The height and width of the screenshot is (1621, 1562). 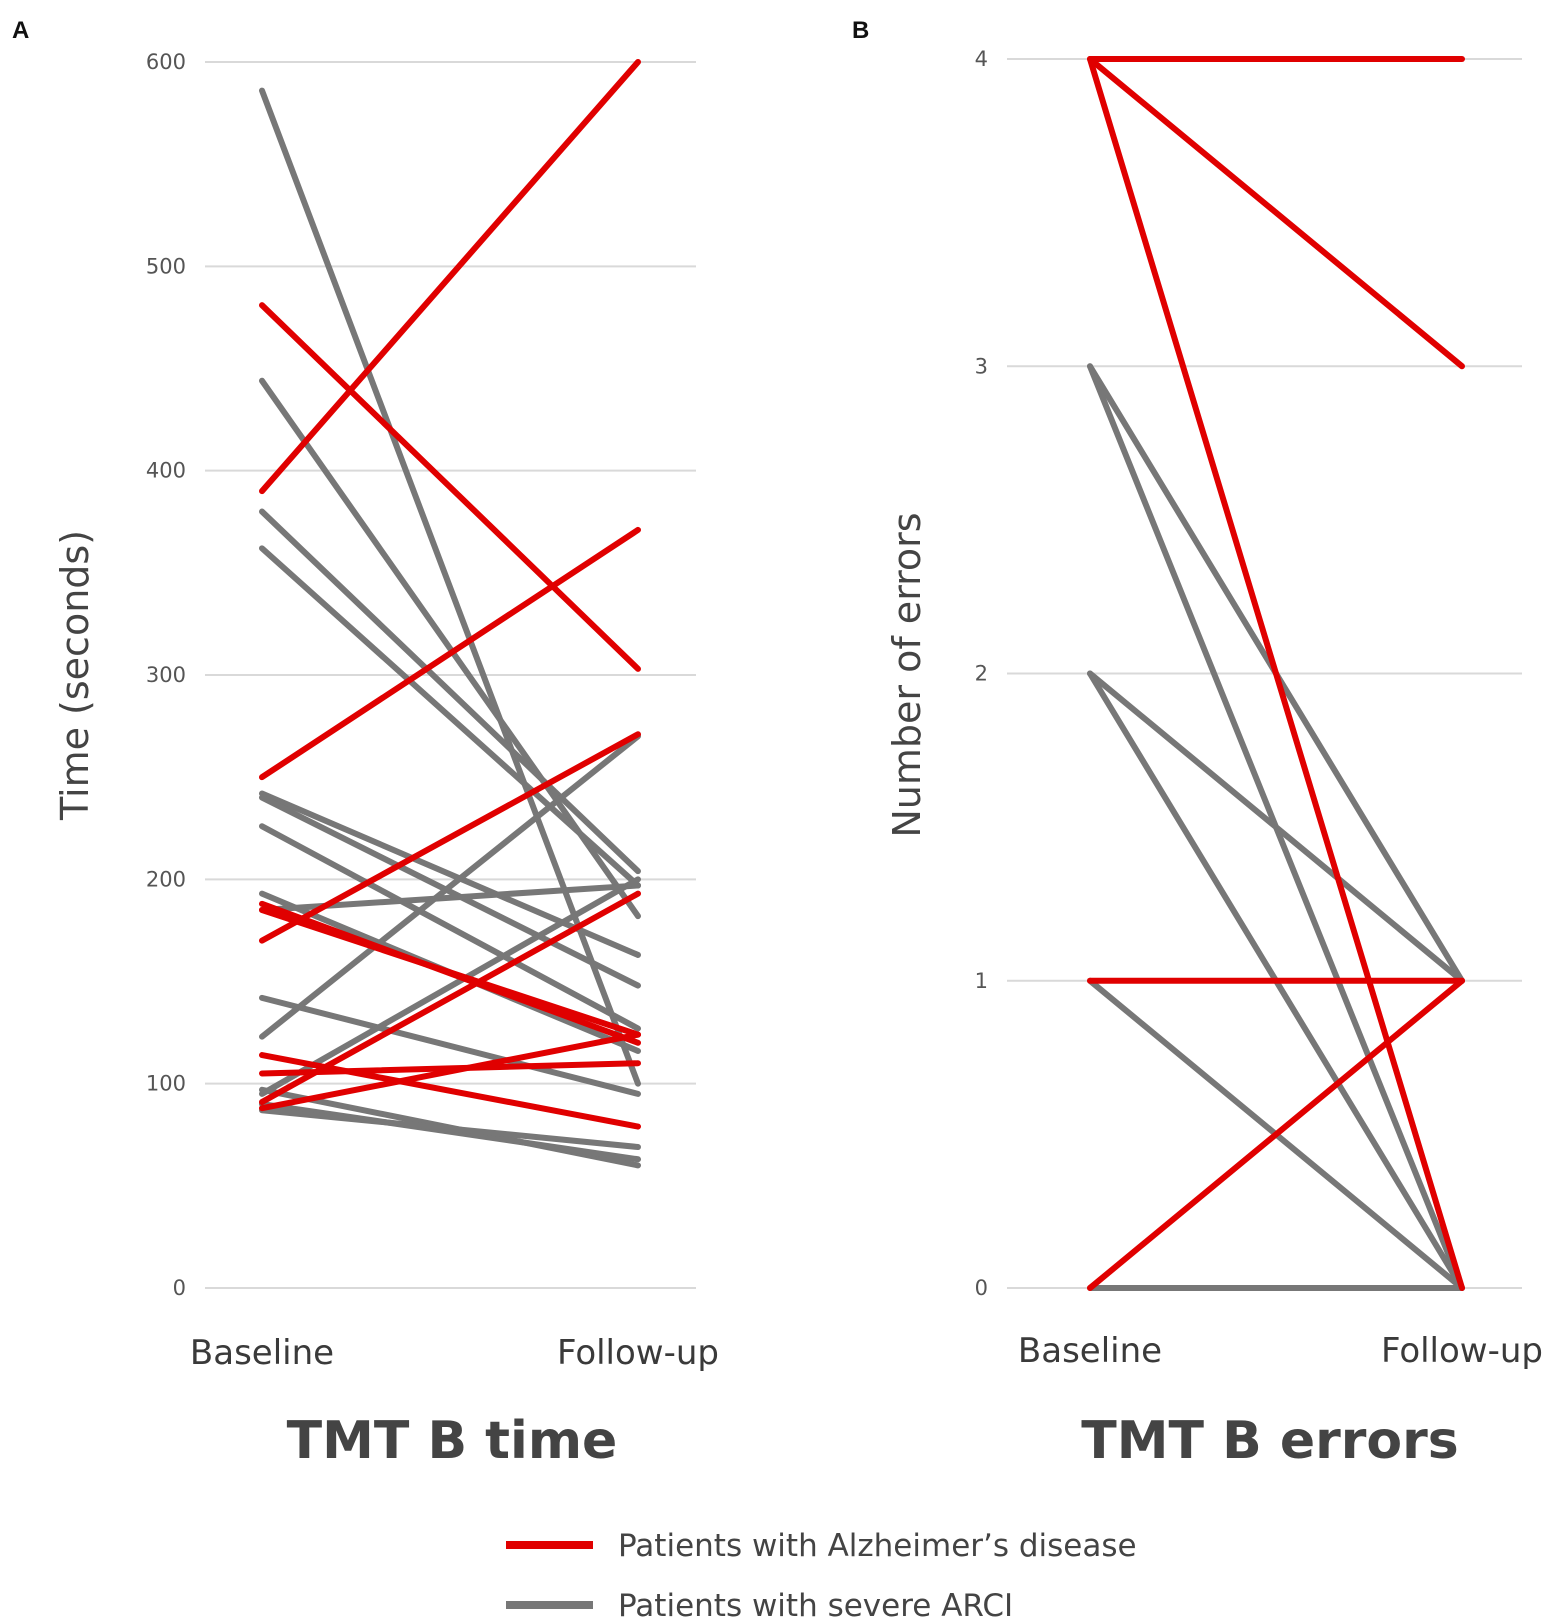 What do you see at coordinates (75, 675) in the screenshot?
I see `y-axis-title: Time (seconds)` at bounding box center [75, 675].